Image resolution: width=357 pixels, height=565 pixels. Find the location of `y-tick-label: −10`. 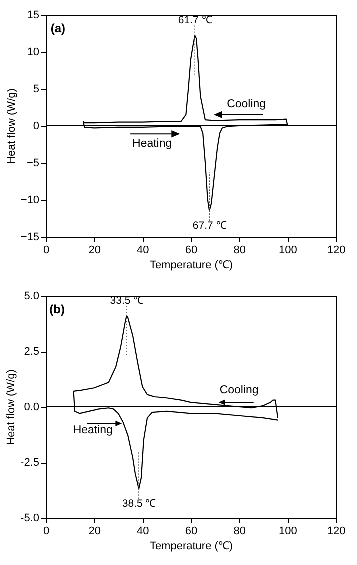

y-tick-label: −10 is located at coordinates (30, 200).